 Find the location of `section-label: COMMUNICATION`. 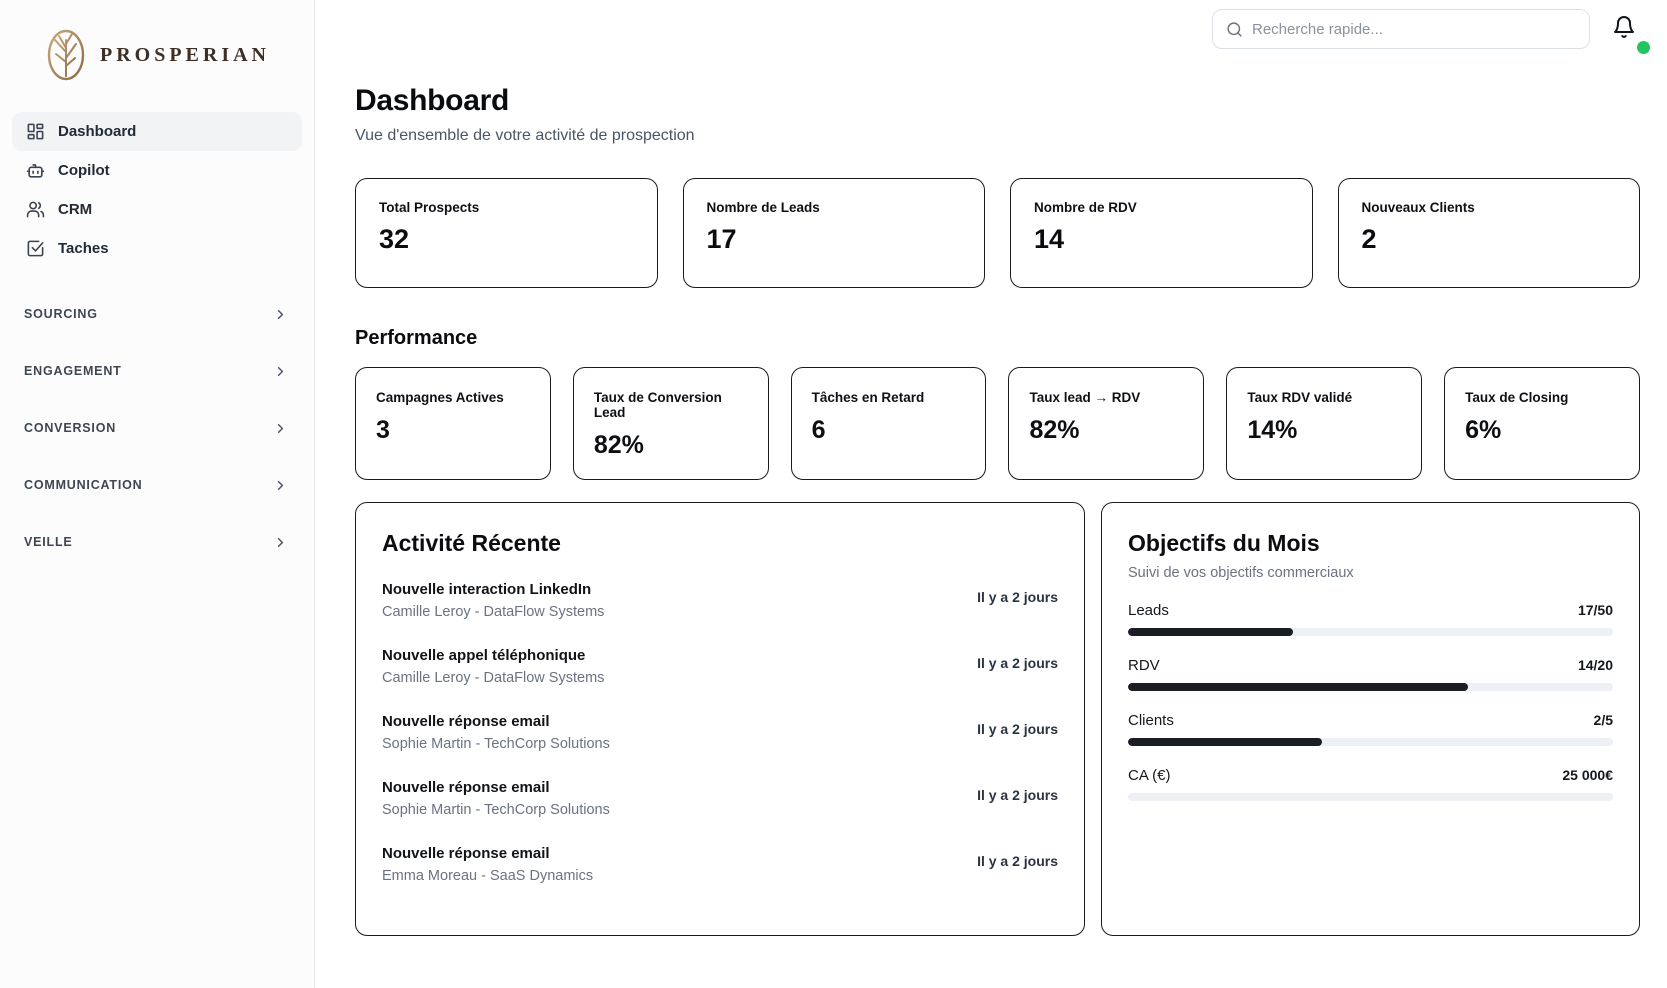

section-label: COMMUNICATION is located at coordinates (83, 485).